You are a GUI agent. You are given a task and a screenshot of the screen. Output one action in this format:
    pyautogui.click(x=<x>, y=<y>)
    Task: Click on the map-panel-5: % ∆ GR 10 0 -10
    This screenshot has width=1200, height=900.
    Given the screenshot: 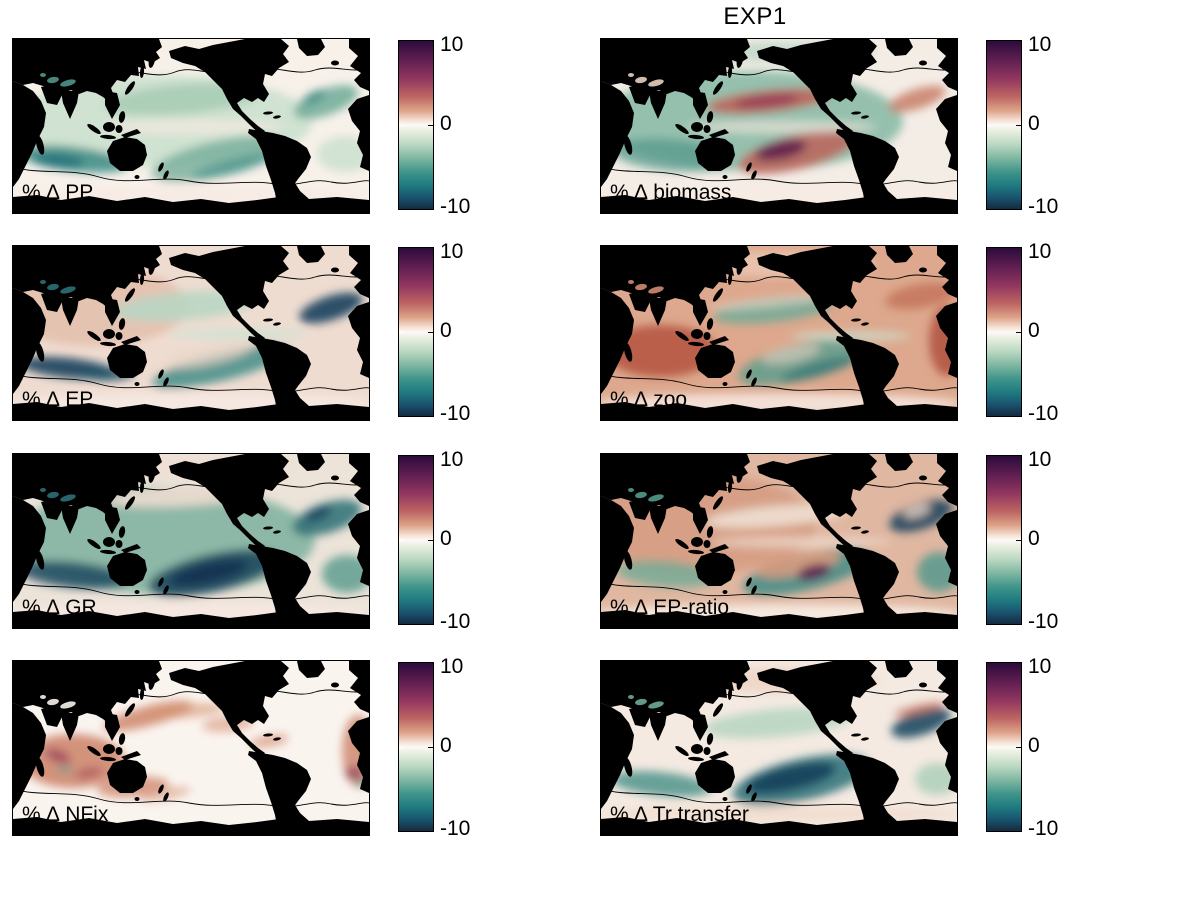 What is the action you would take?
    pyautogui.click(x=247, y=540)
    